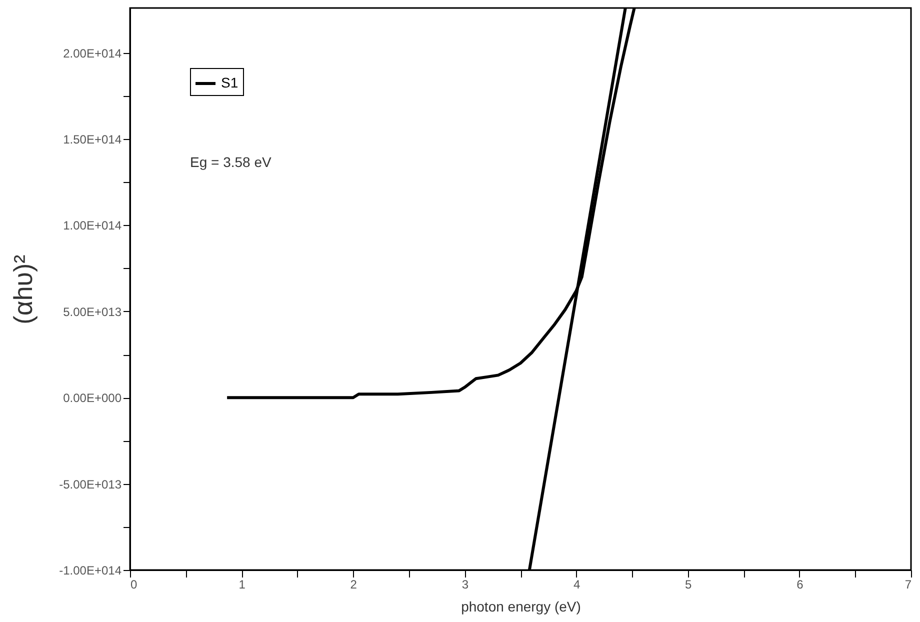 This screenshot has width=920, height=622. What do you see at coordinates (92, 225) in the screenshot?
I see `y-tick-label: 1.00E+014` at bounding box center [92, 225].